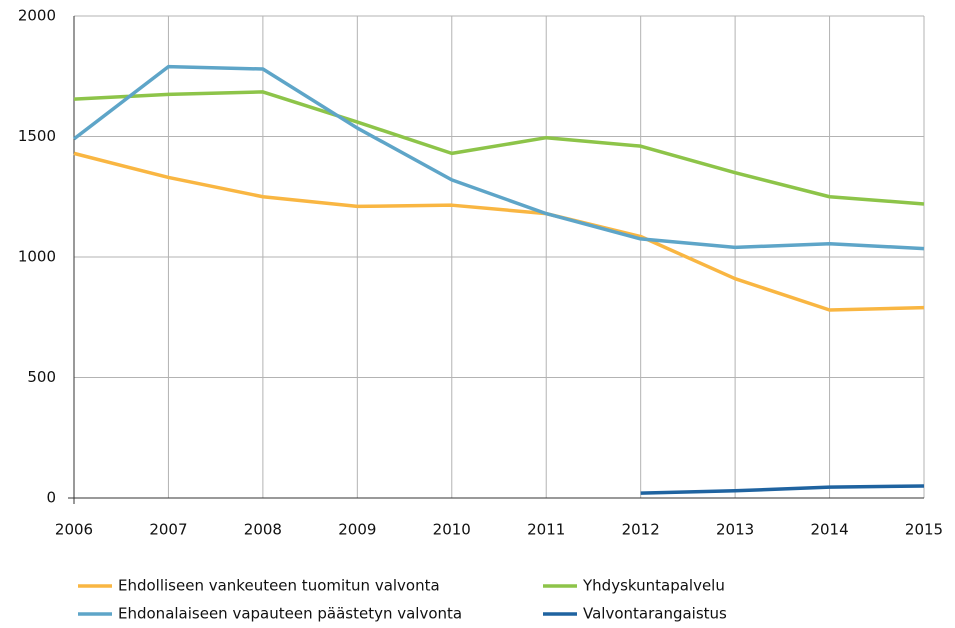 This screenshot has height=628, width=955. What do you see at coordinates (653, 586) in the screenshot?
I see `legend-label: Yhdyskuntapalvelu` at bounding box center [653, 586].